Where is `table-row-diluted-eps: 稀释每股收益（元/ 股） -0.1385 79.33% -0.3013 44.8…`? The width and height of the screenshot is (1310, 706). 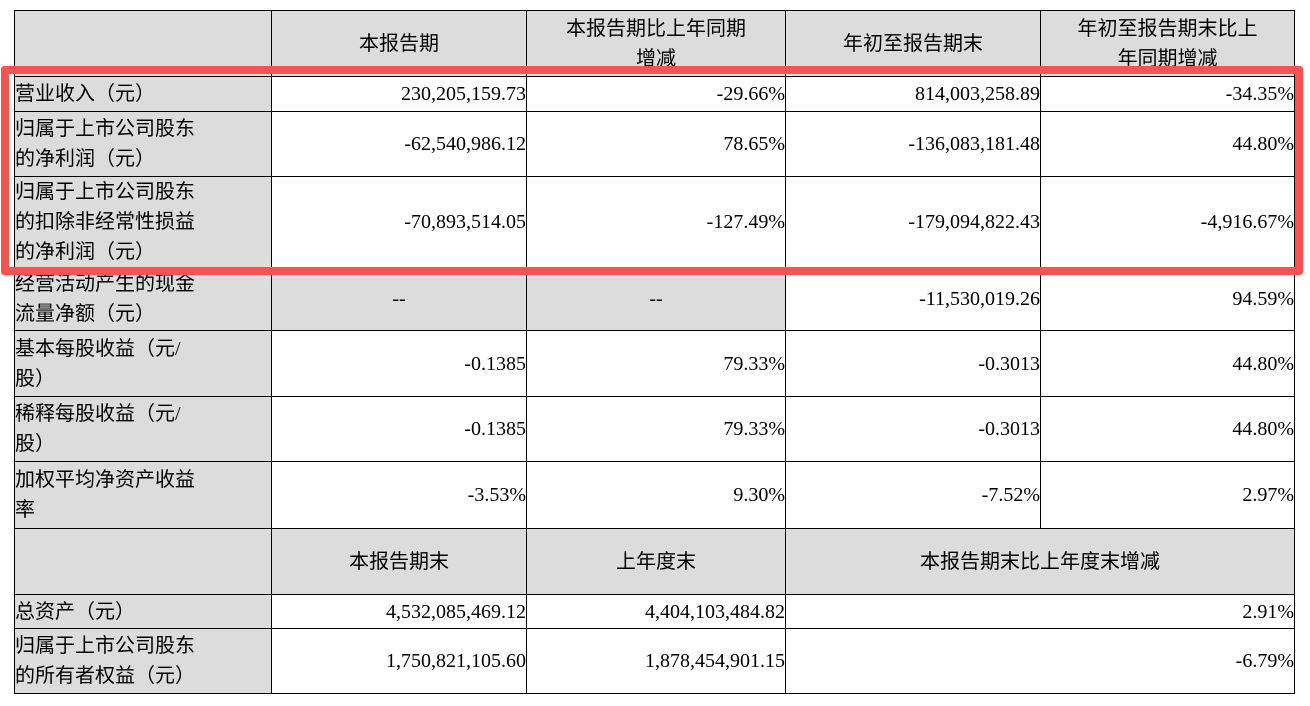 table-row-diluted-eps: 稀释每股收益（元/ 股） -0.1385 79.33% -0.3013 44.8… is located at coordinates (654, 429).